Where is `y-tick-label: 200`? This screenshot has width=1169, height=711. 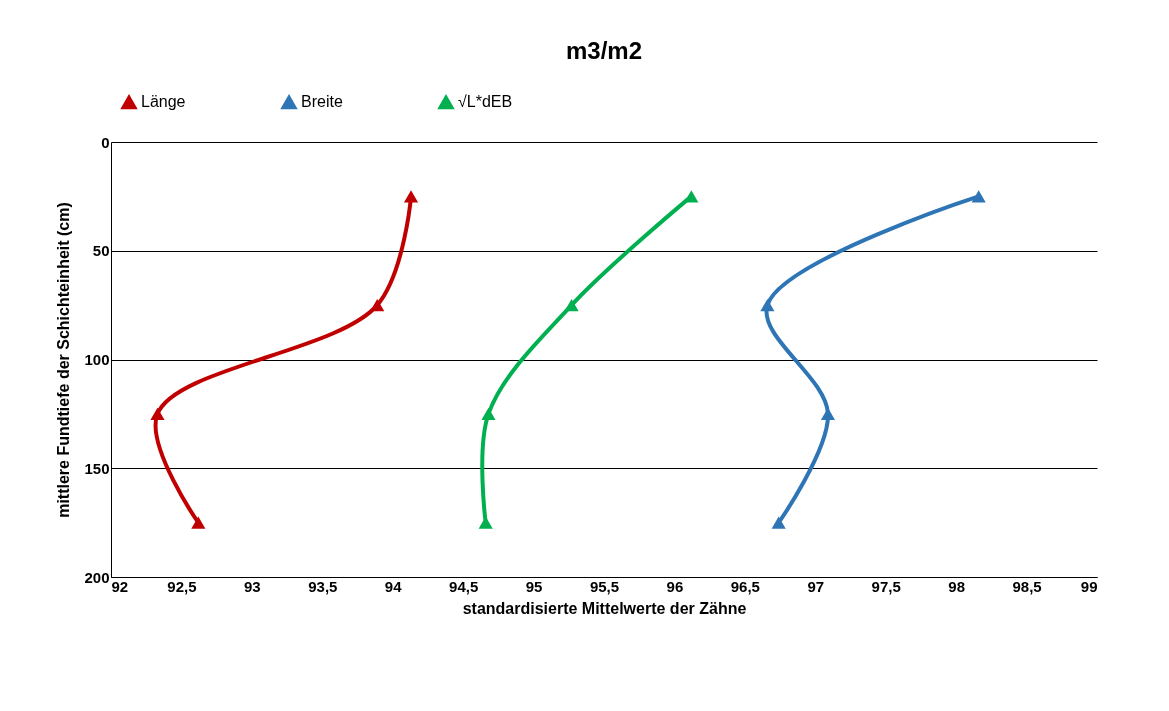
y-tick-label: 200 is located at coordinates (97, 577).